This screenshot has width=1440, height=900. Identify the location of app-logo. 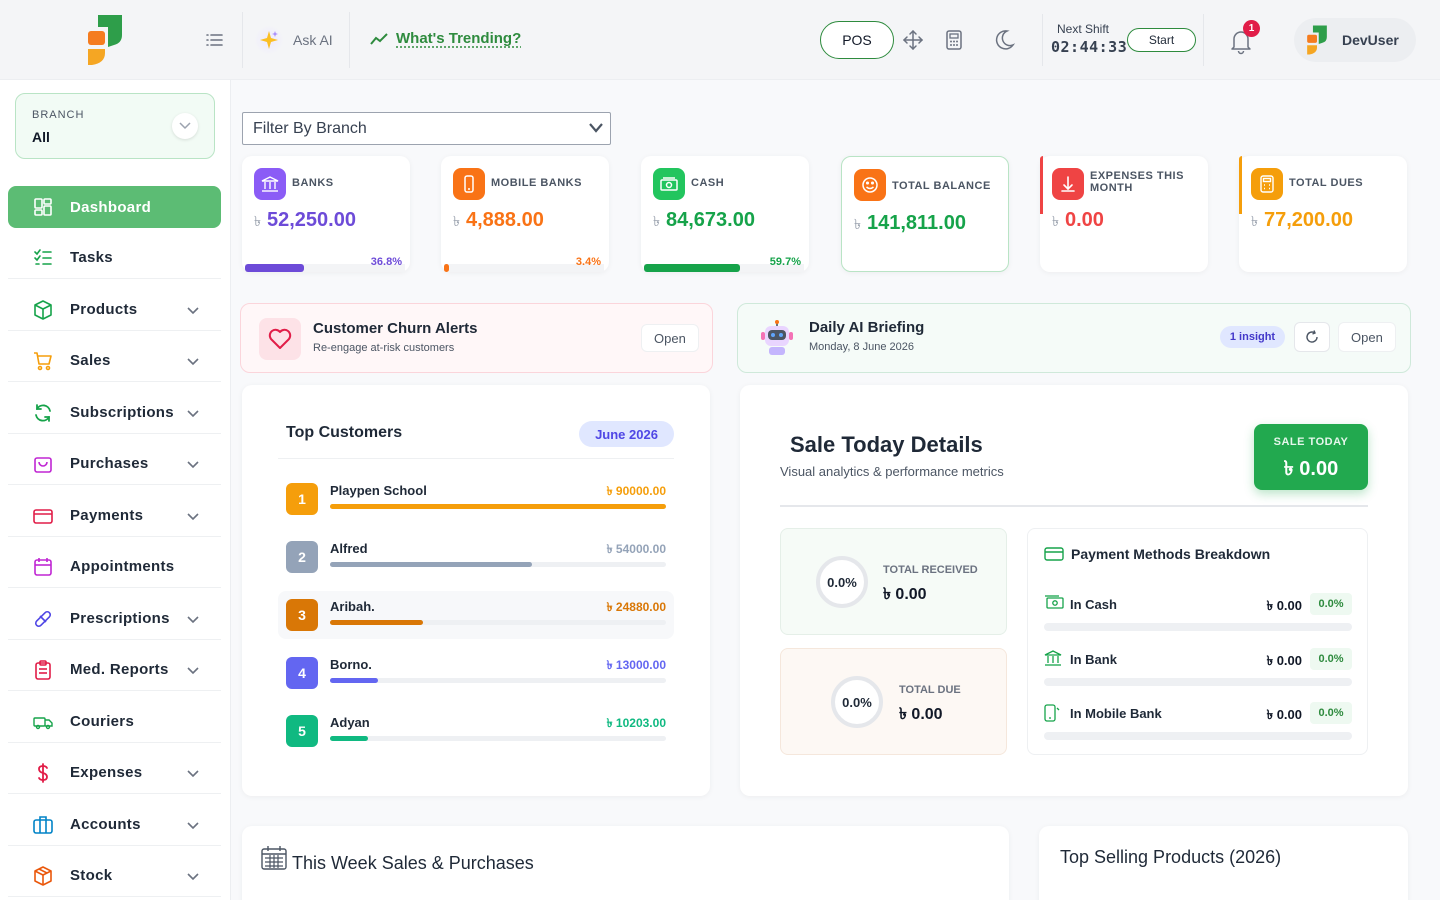
(105, 40).